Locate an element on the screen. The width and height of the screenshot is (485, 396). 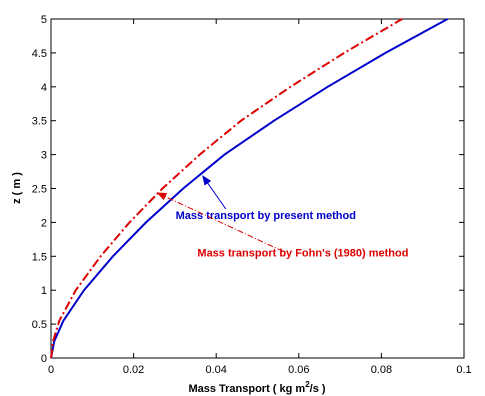
x-tick-label: 0.02 is located at coordinates (133, 370).